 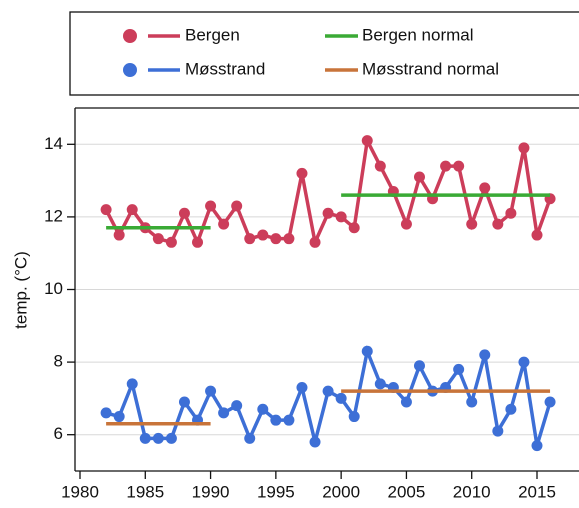 I want to click on y-tick-label: 14, so click(x=53, y=143).